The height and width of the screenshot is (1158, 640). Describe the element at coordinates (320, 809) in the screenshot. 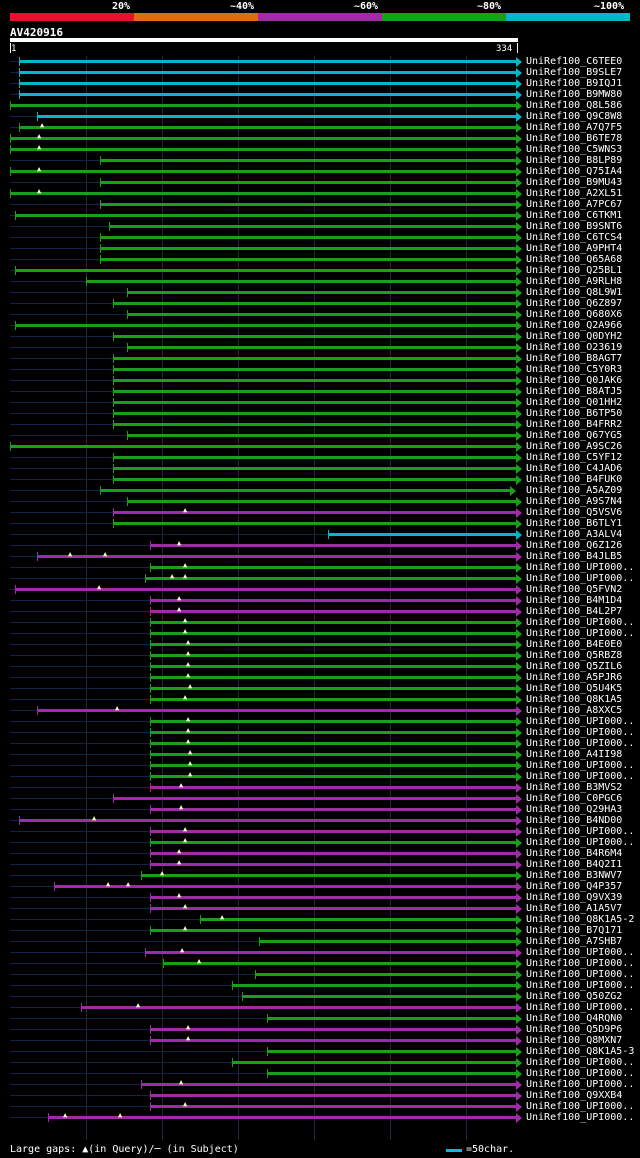

I see `hit-row: ▲ UniRef100_Q29HA3` at that location.